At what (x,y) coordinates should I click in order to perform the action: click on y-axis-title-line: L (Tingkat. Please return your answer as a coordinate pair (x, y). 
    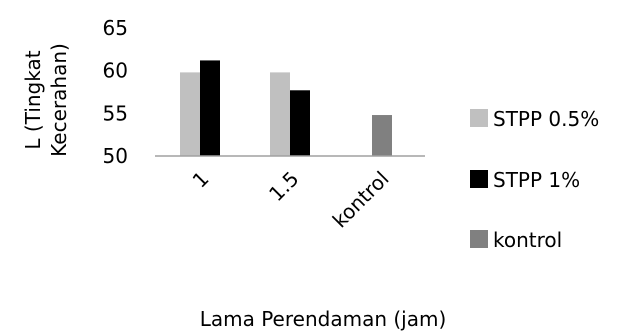
    Looking at the image, I should click on (33, 99).